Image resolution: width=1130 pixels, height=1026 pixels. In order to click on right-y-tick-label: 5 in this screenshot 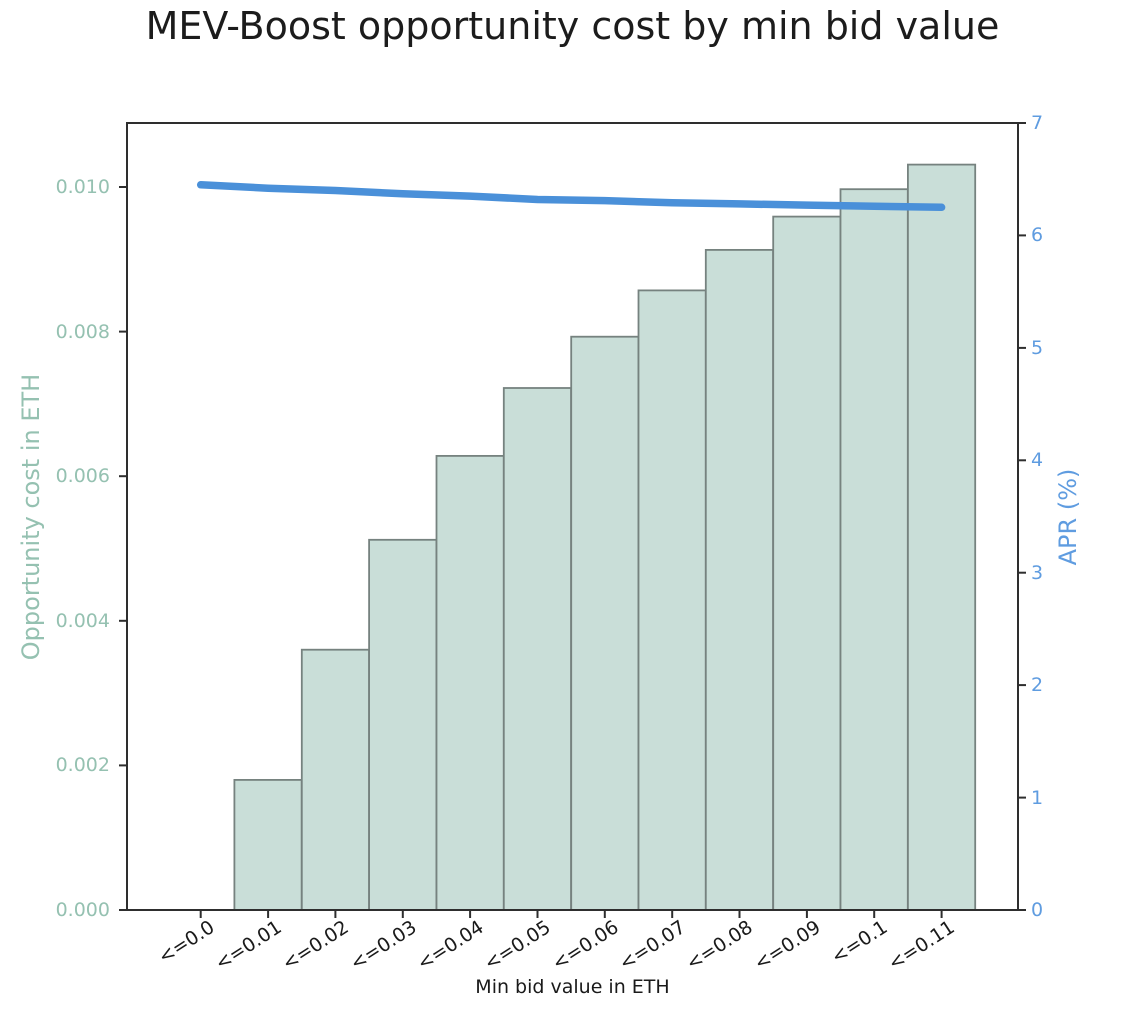, I will do `click(1037, 347)`.